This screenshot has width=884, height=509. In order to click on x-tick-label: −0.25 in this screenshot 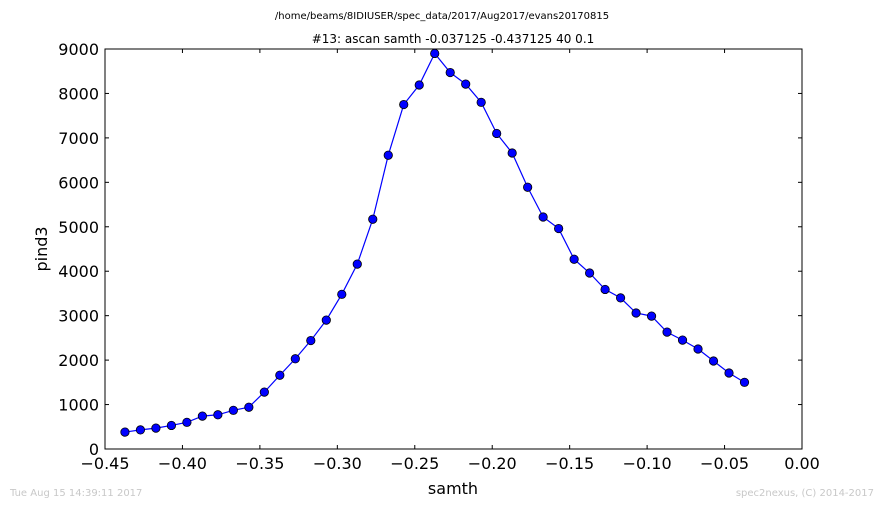, I will do `click(414, 463)`.